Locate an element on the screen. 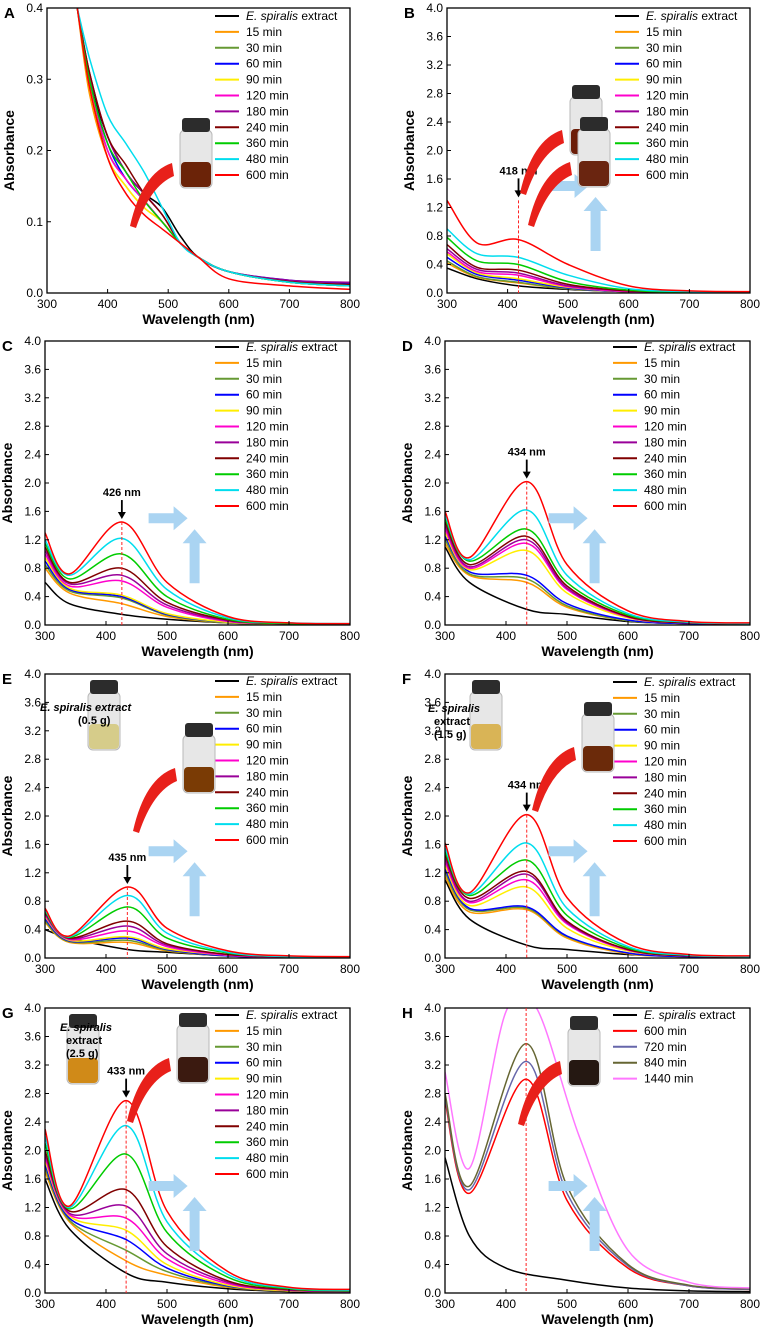 This screenshot has height=1339, width=772. shift-arrow-up-f is located at coordinates (594, 889).